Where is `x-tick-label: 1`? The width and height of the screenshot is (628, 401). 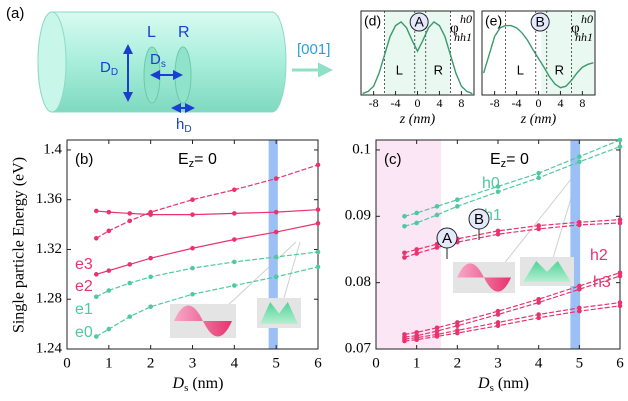 x-tick-label: 1 is located at coordinates (109, 363).